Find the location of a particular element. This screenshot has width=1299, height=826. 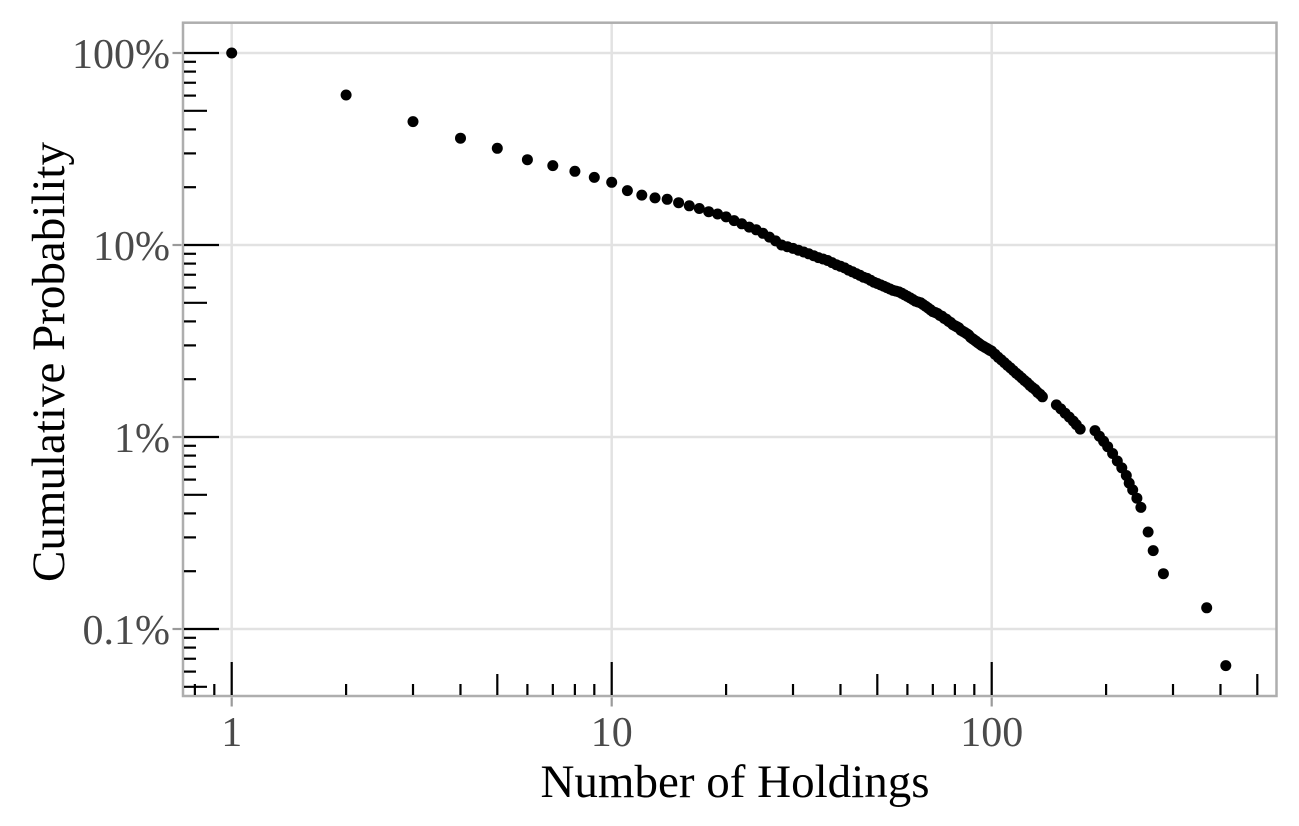

y-tick-label: 0.1% is located at coordinates (127, 631).